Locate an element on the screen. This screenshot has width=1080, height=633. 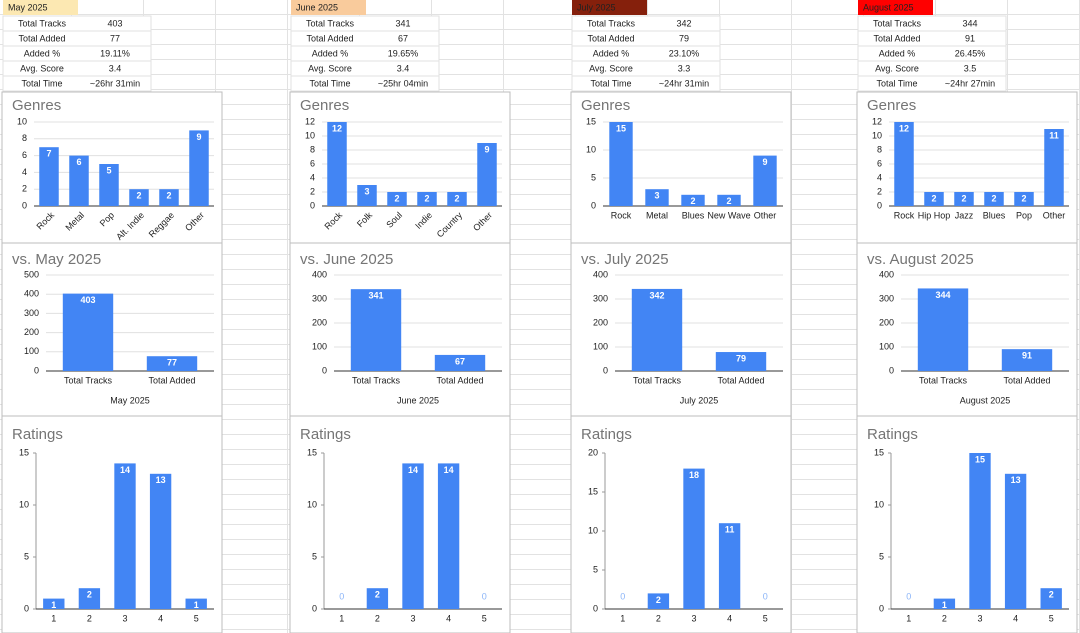
stat-value: 342 is located at coordinates (683, 23).